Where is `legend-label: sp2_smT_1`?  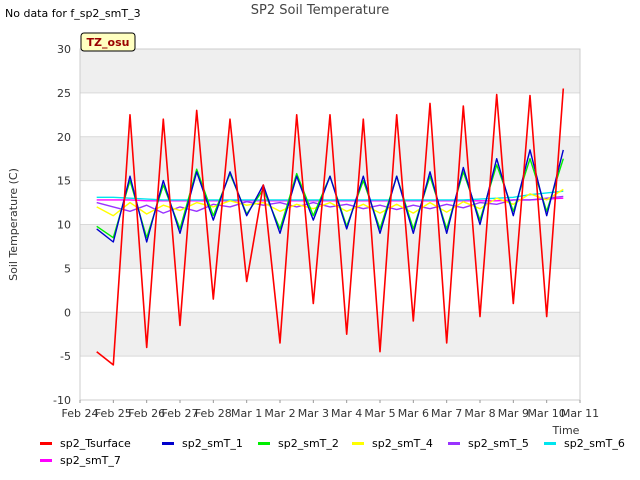 legend-label: sp2_smT_1 is located at coordinates (212, 443).